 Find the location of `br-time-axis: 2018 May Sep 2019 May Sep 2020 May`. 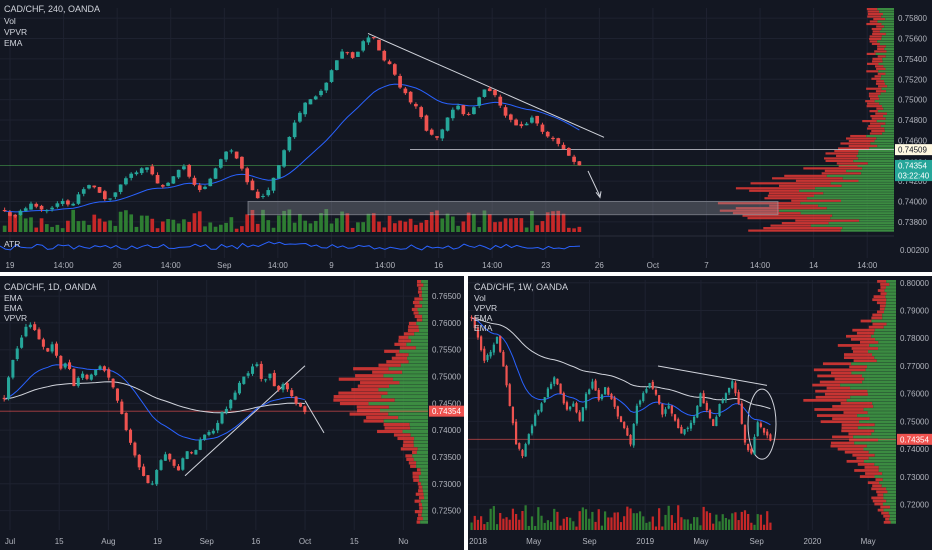

br-time-axis: 2018 May Sep 2019 May Sep 2020 May is located at coordinates (672, 541).